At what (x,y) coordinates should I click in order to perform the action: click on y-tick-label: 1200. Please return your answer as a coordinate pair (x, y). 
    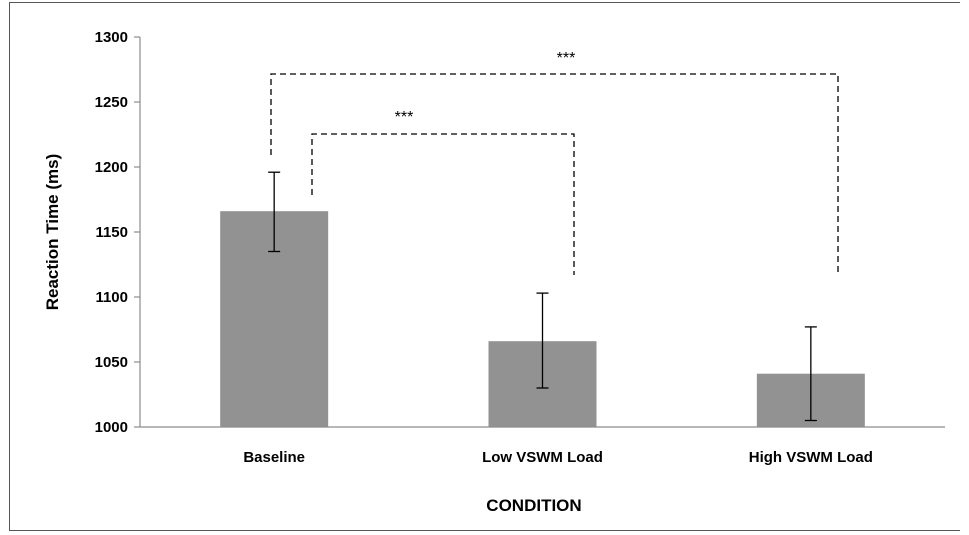
    Looking at the image, I should click on (111, 167).